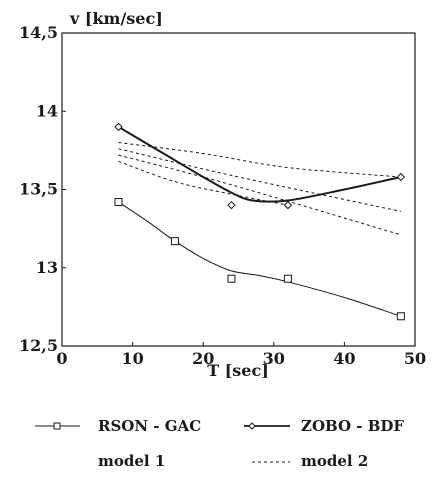  I want to click on legend-label-zobo-bdf: ZOBO - BDF, so click(352, 426).